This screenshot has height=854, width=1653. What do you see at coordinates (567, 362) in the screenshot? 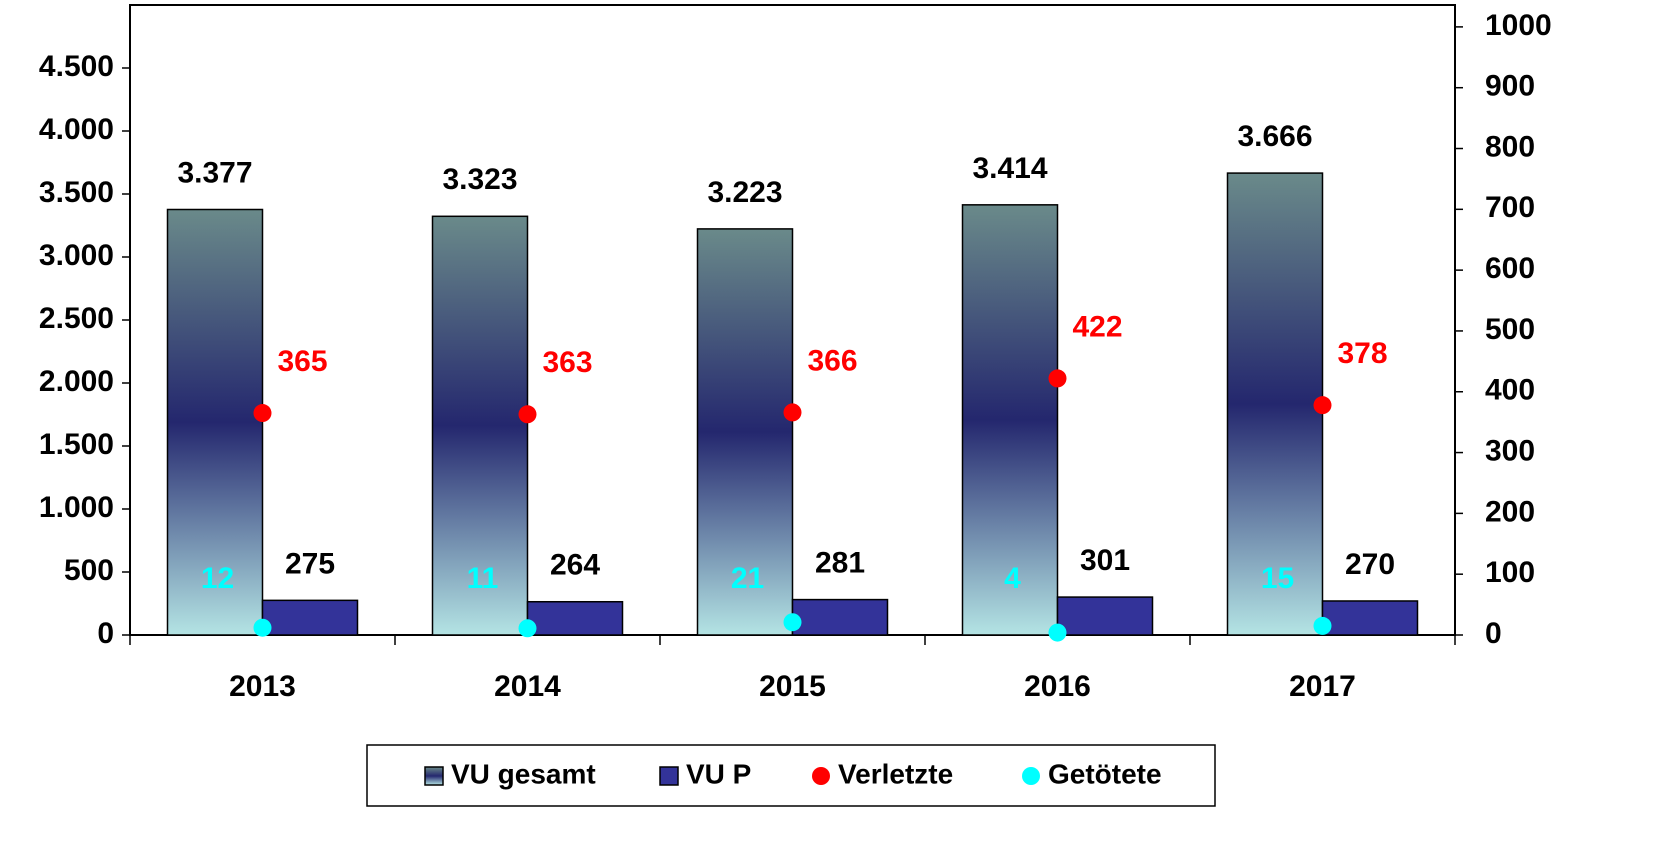
I see `value-label: 363` at bounding box center [567, 362].